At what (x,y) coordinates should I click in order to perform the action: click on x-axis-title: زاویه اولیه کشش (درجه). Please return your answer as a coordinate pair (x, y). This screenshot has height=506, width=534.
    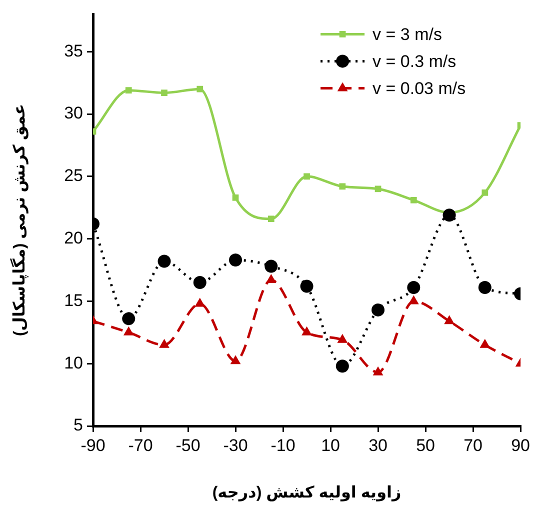
    Looking at the image, I should click on (307, 493).